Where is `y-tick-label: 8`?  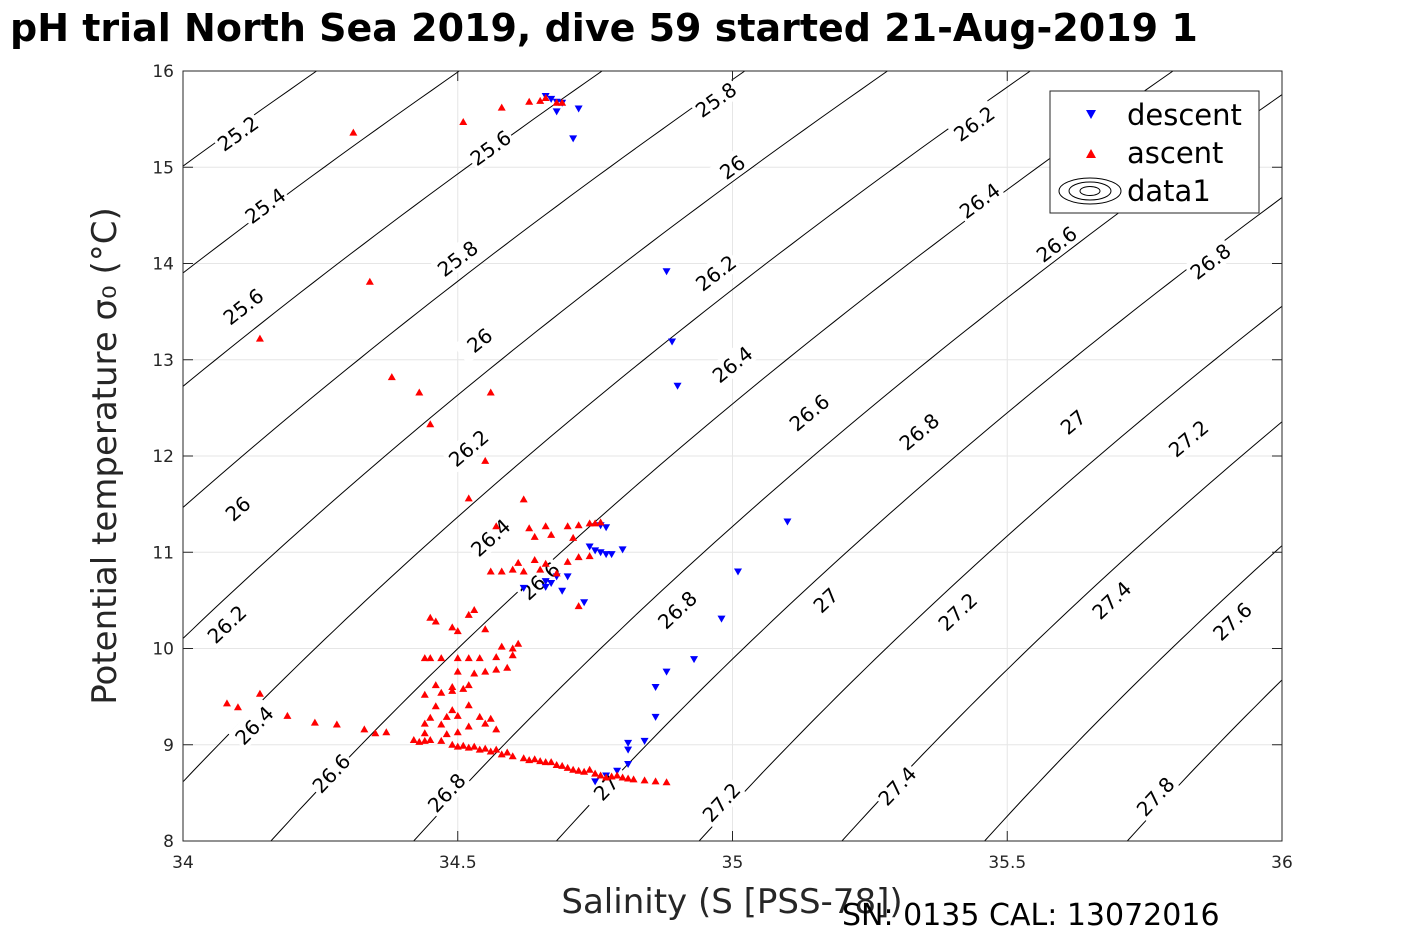 y-tick-label: 8 is located at coordinates (168, 842).